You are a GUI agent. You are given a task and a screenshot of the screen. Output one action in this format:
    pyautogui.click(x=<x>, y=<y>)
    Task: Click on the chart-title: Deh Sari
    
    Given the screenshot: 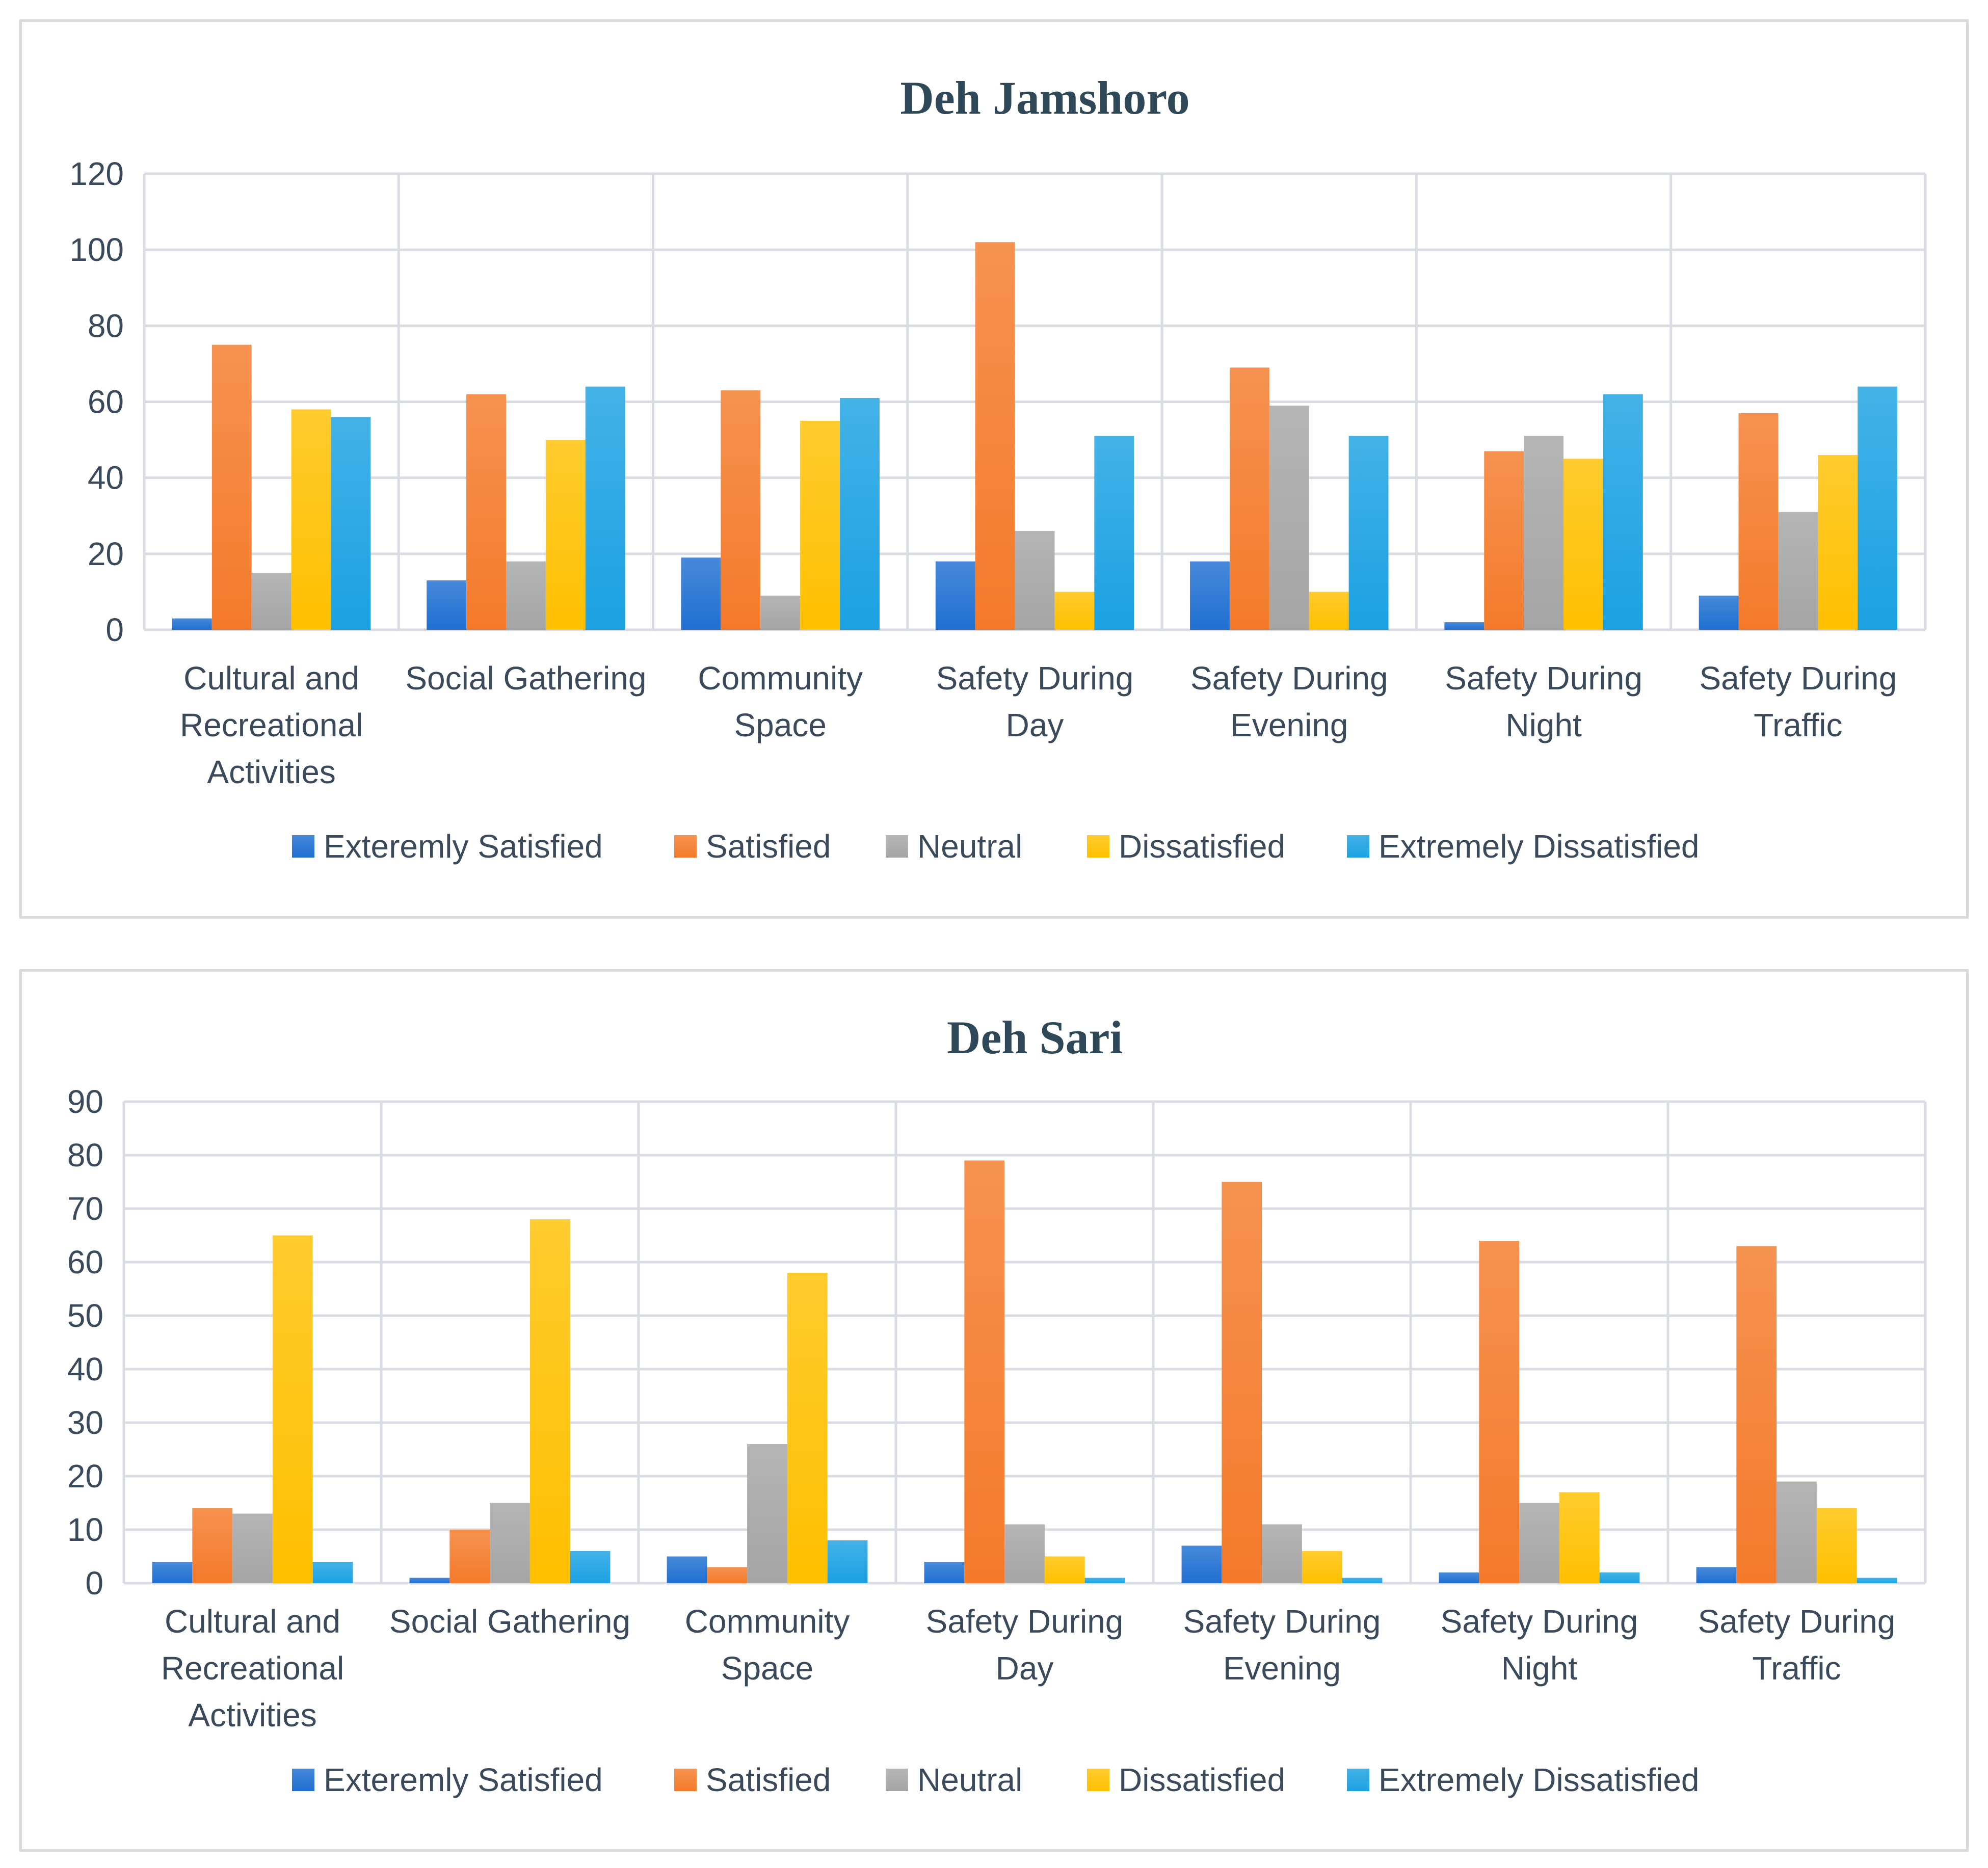 What is the action you would take?
    pyautogui.click(x=1035, y=1037)
    